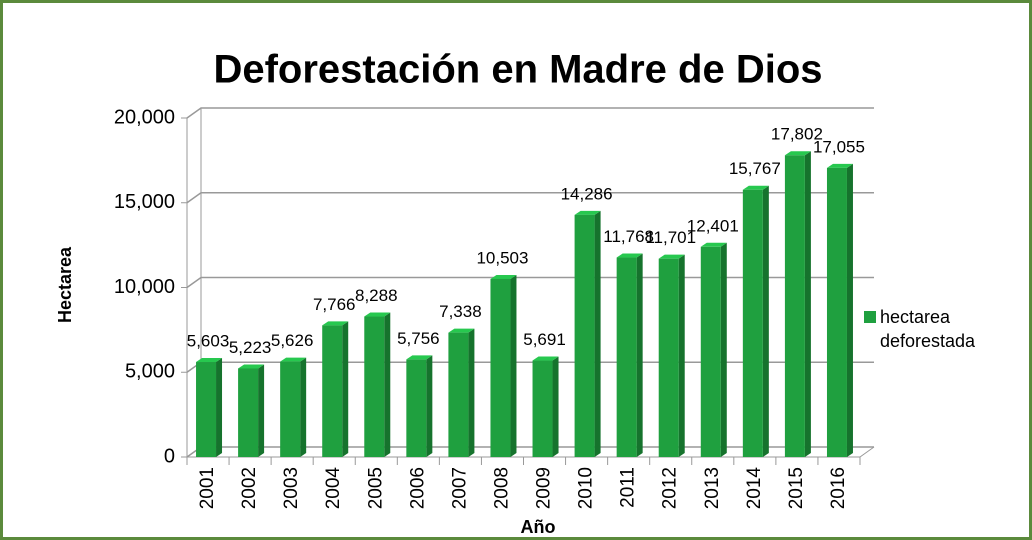  Describe the element at coordinates (459, 488) in the screenshot. I see `x-tick-label: 2007` at that location.